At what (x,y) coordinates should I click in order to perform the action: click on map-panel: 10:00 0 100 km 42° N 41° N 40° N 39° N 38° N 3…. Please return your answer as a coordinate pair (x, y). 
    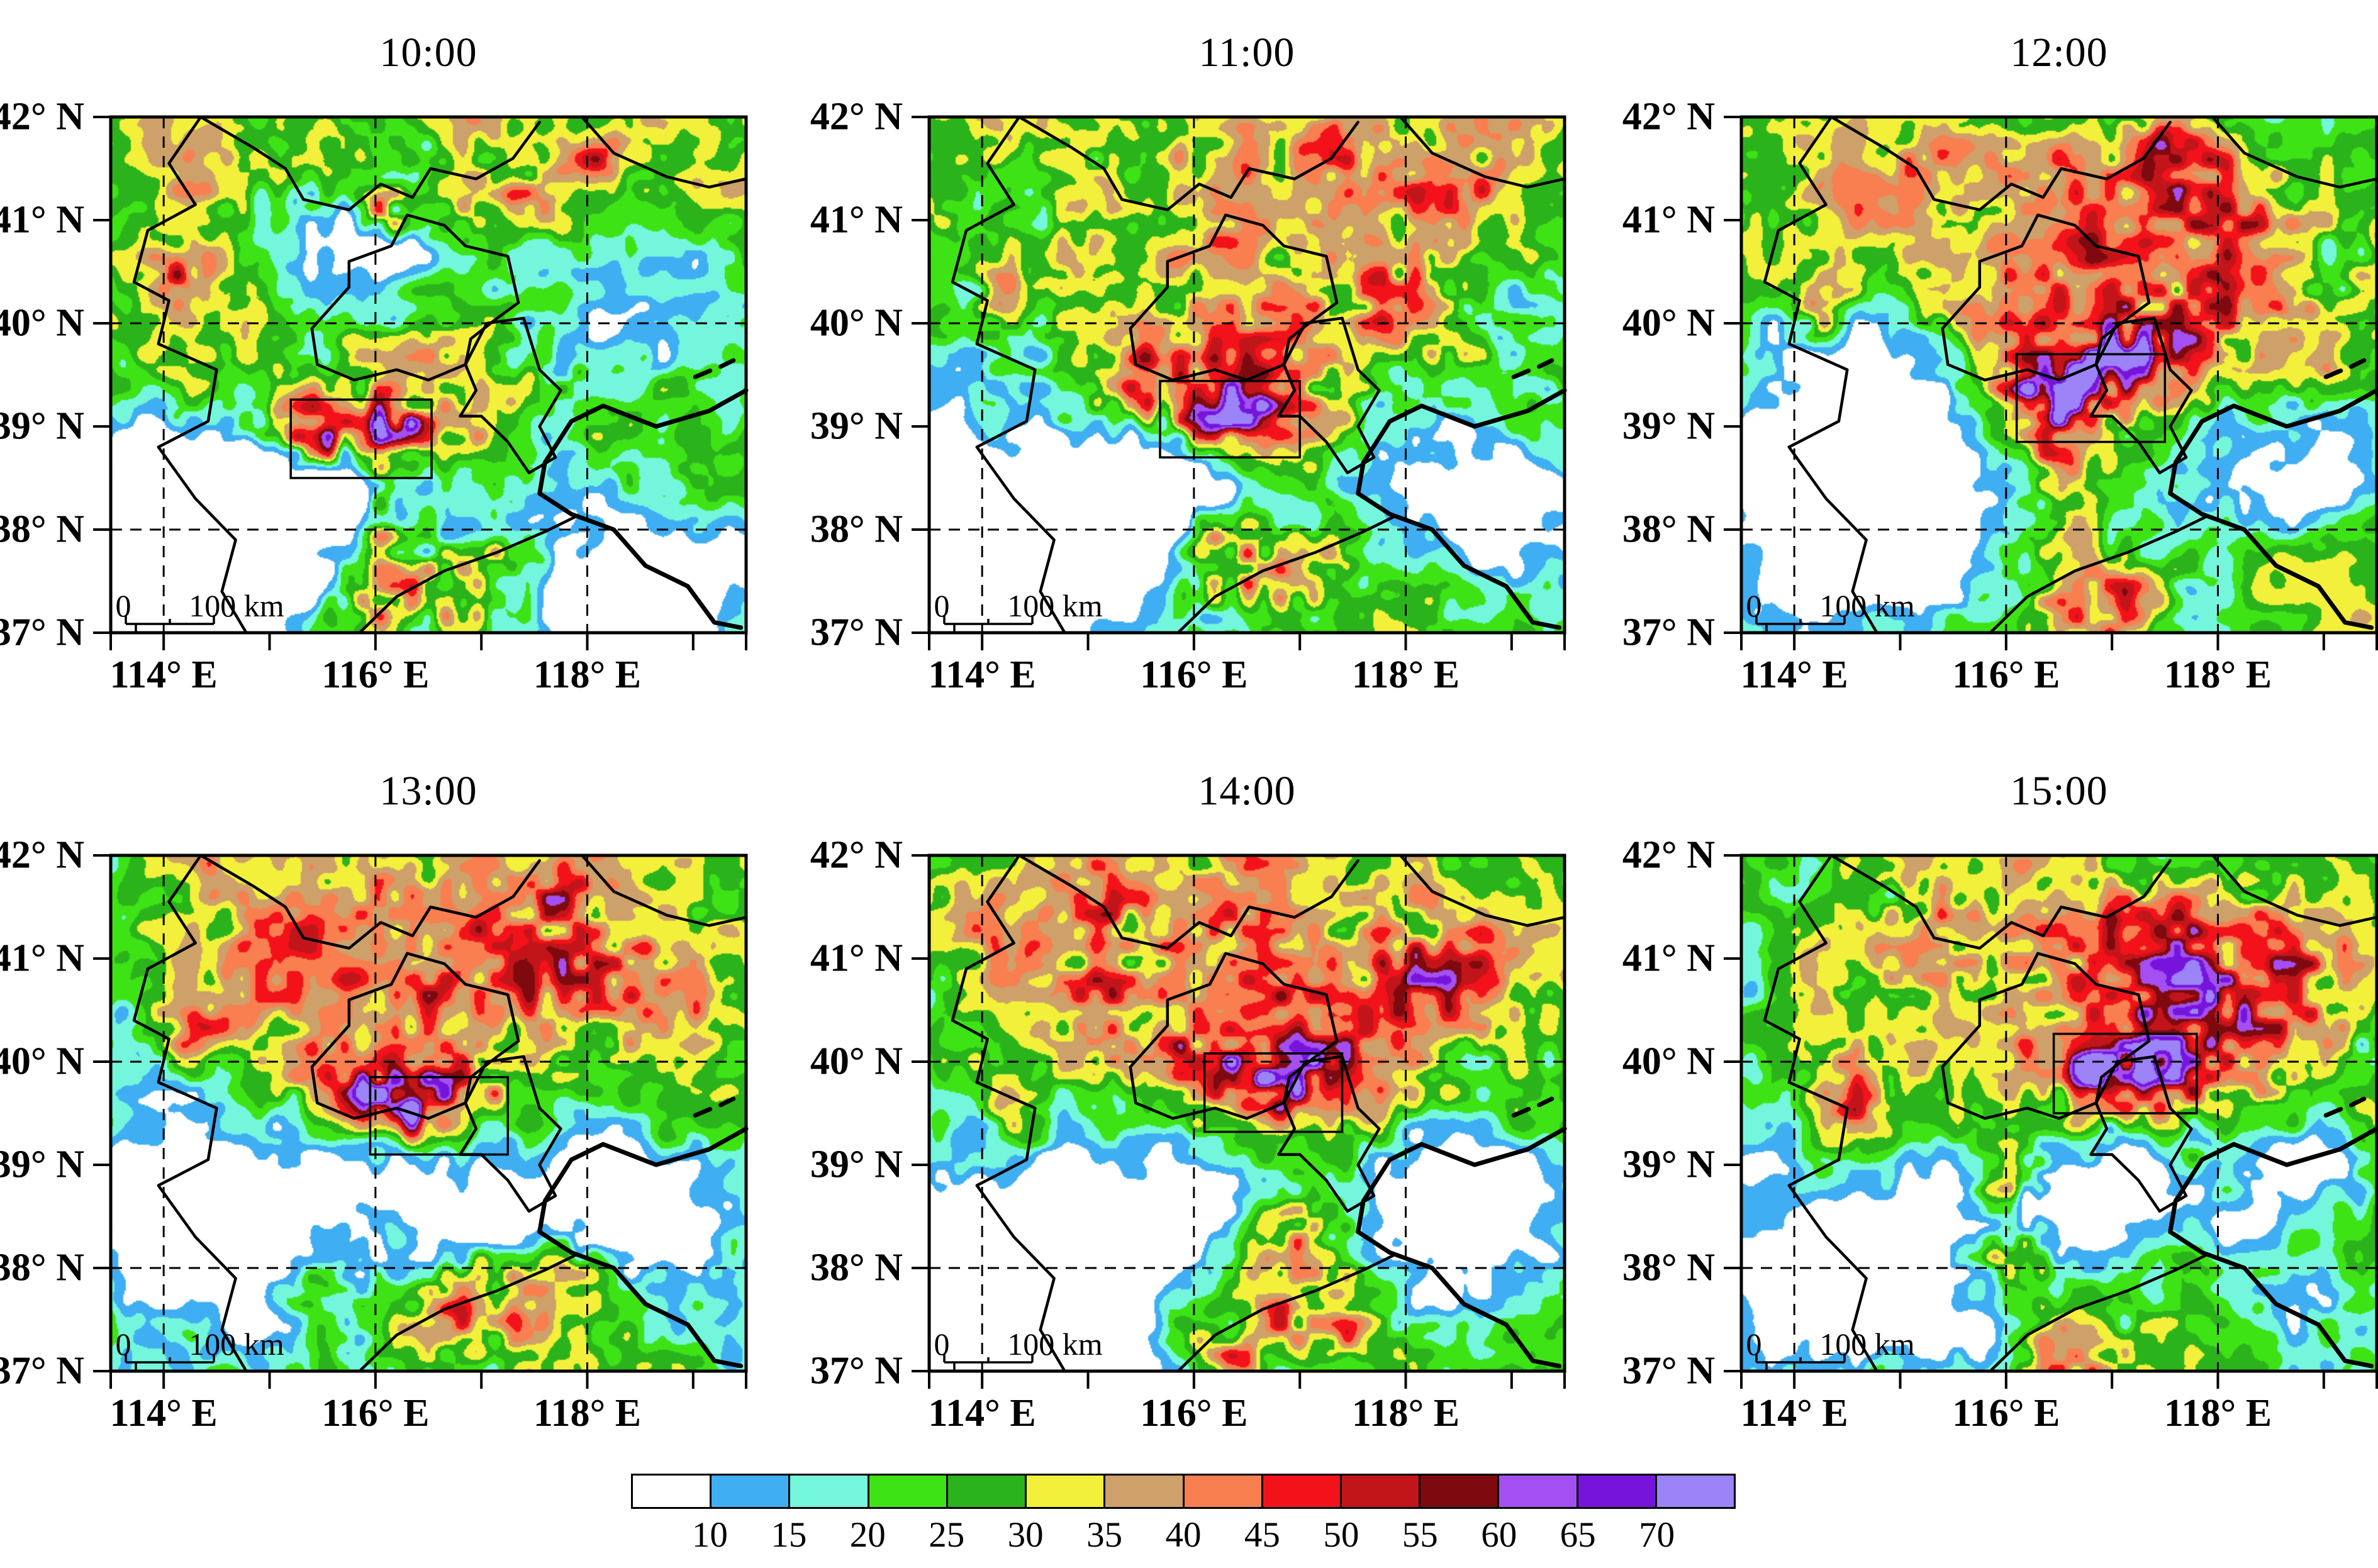
    Looking at the image, I should click on (374, 363).